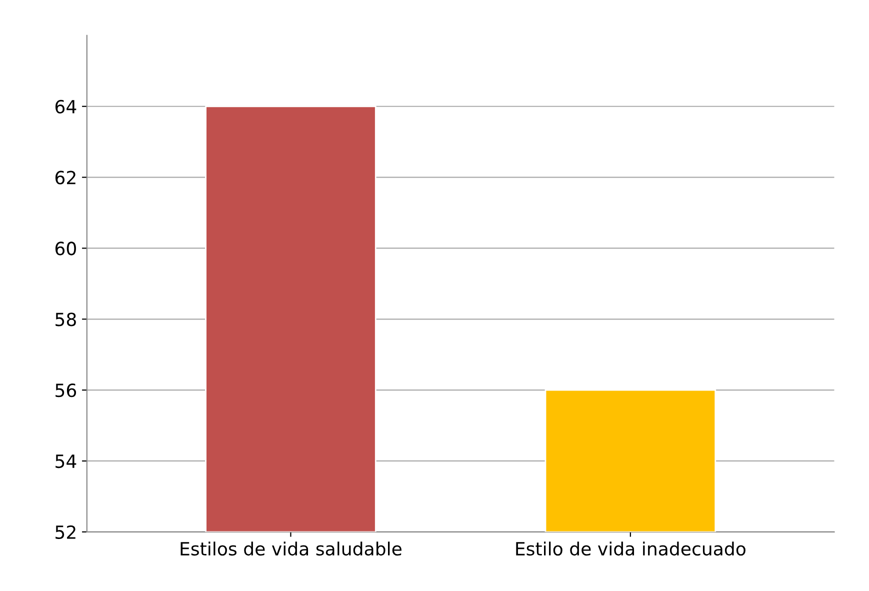 The height and width of the screenshot is (591, 869). I want to click on x-tick-label: Estilos de vida saludable, so click(291, 549).